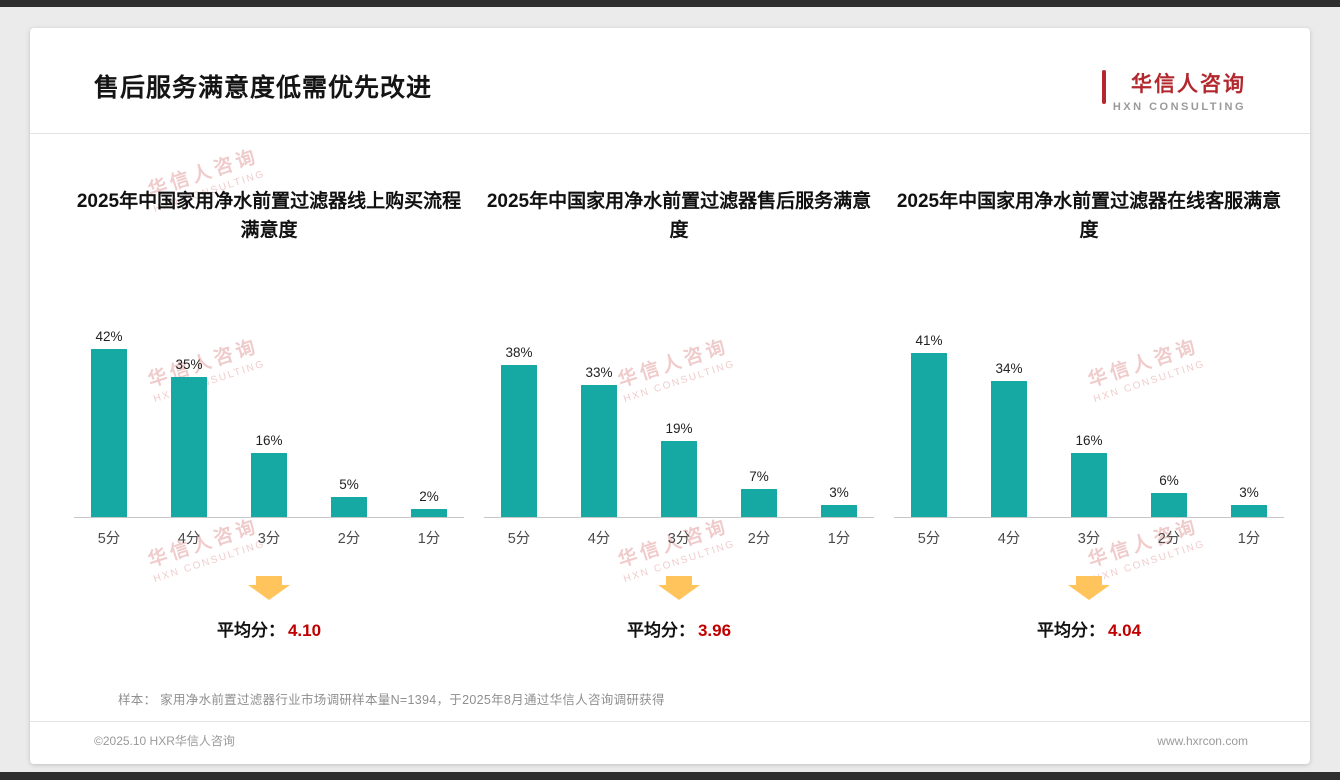 The image size is (1340, 780). I want to click on bar-value-label: 7%, so click(759, 476).